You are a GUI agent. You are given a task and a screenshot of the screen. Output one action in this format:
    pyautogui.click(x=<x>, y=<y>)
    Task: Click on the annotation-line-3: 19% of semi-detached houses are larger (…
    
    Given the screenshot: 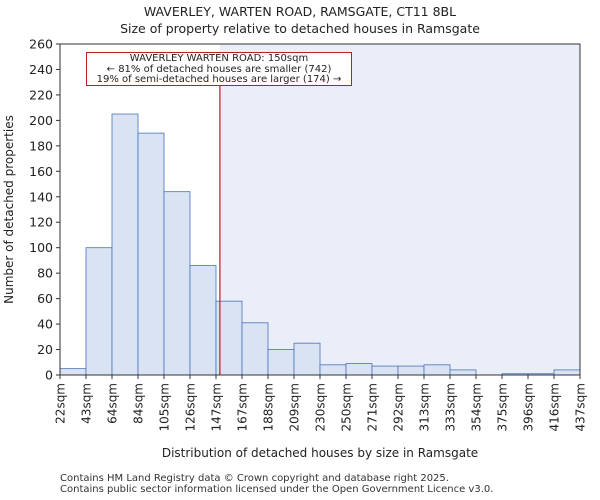 What is the action you would take?
    pyautogui.click(x=219, y=79)
    